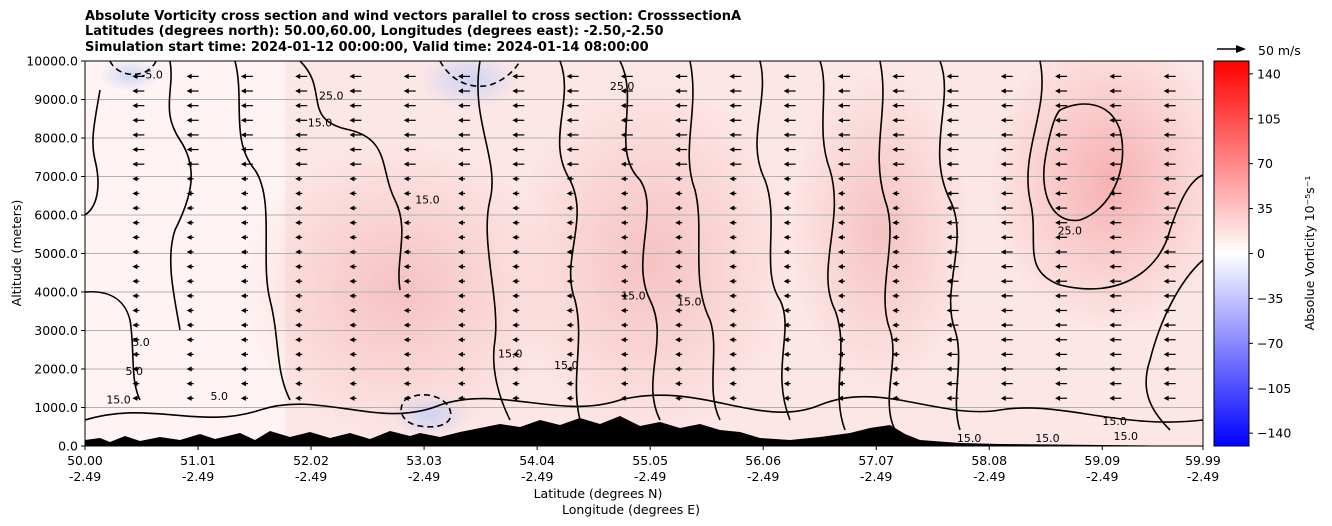 This screenshot has height=526, width=1332. What do you see at coordinates (763, 460) in the screenshot?
I see `x-tick-label-lat: 56.06` at bounding box center [763, 460].